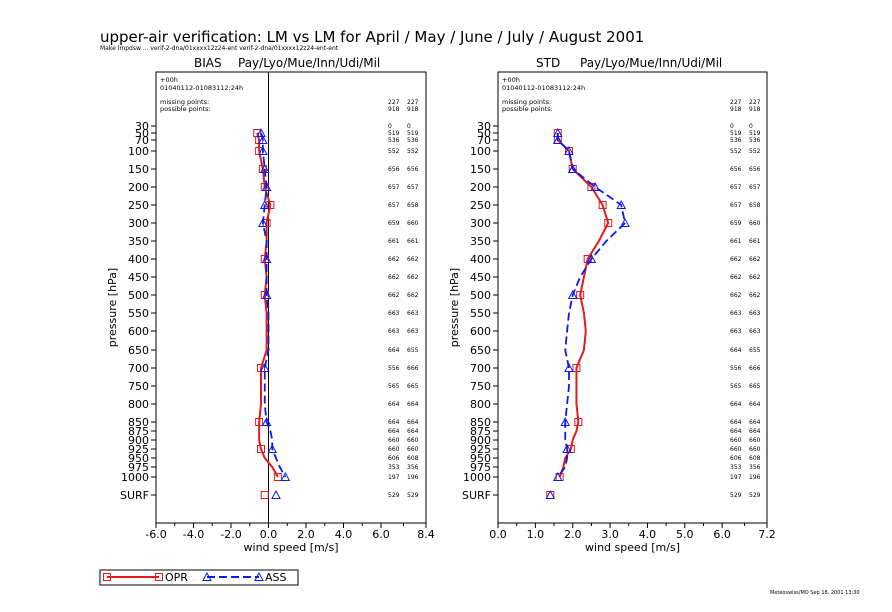  What do you see at coordinates (413, 477) in the screenshot?
I see `count-value: 196` at bounding box center [413, 477].